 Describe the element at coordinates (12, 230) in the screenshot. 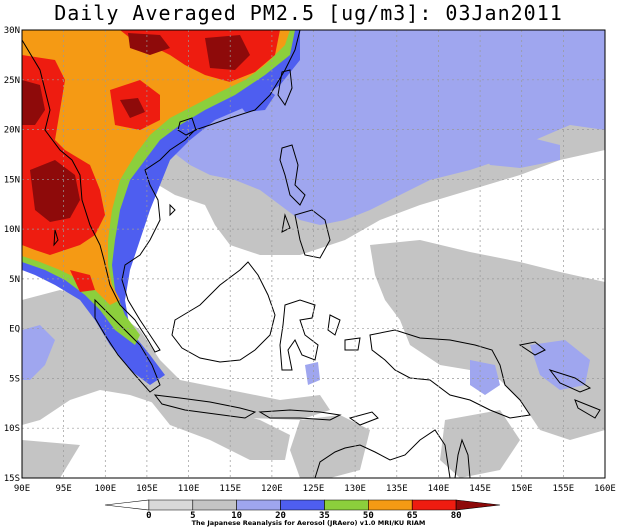

I see `lat-label: 10N` at that location.